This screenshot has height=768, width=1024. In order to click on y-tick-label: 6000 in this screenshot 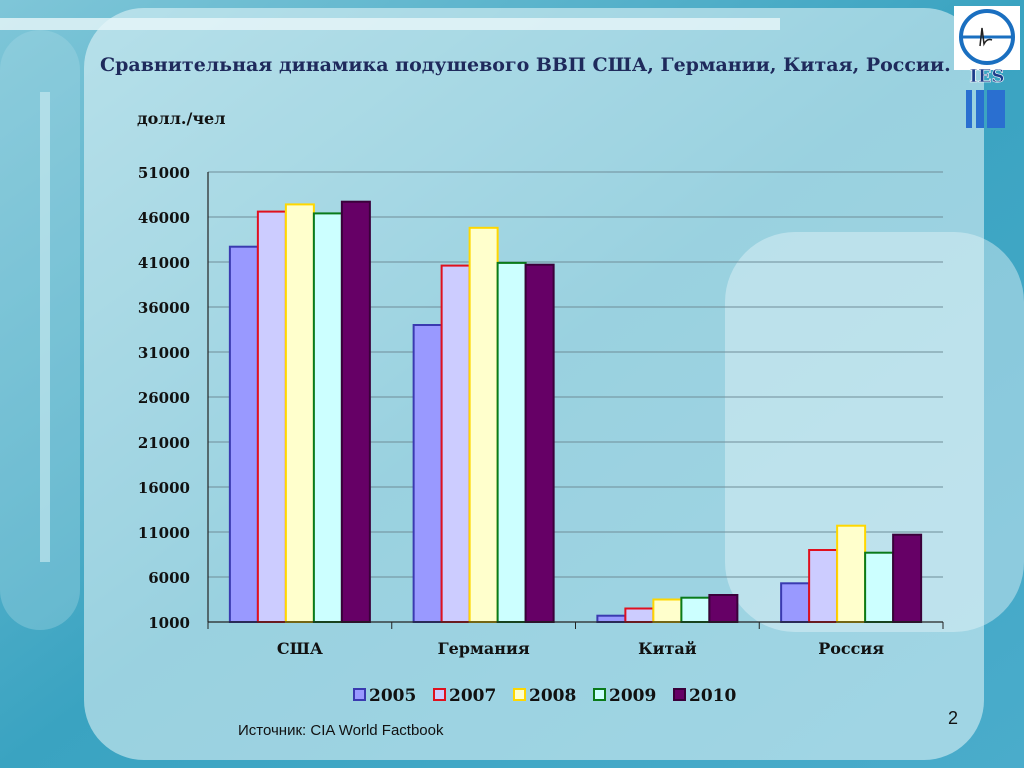, I will do `click(169, 578)`.